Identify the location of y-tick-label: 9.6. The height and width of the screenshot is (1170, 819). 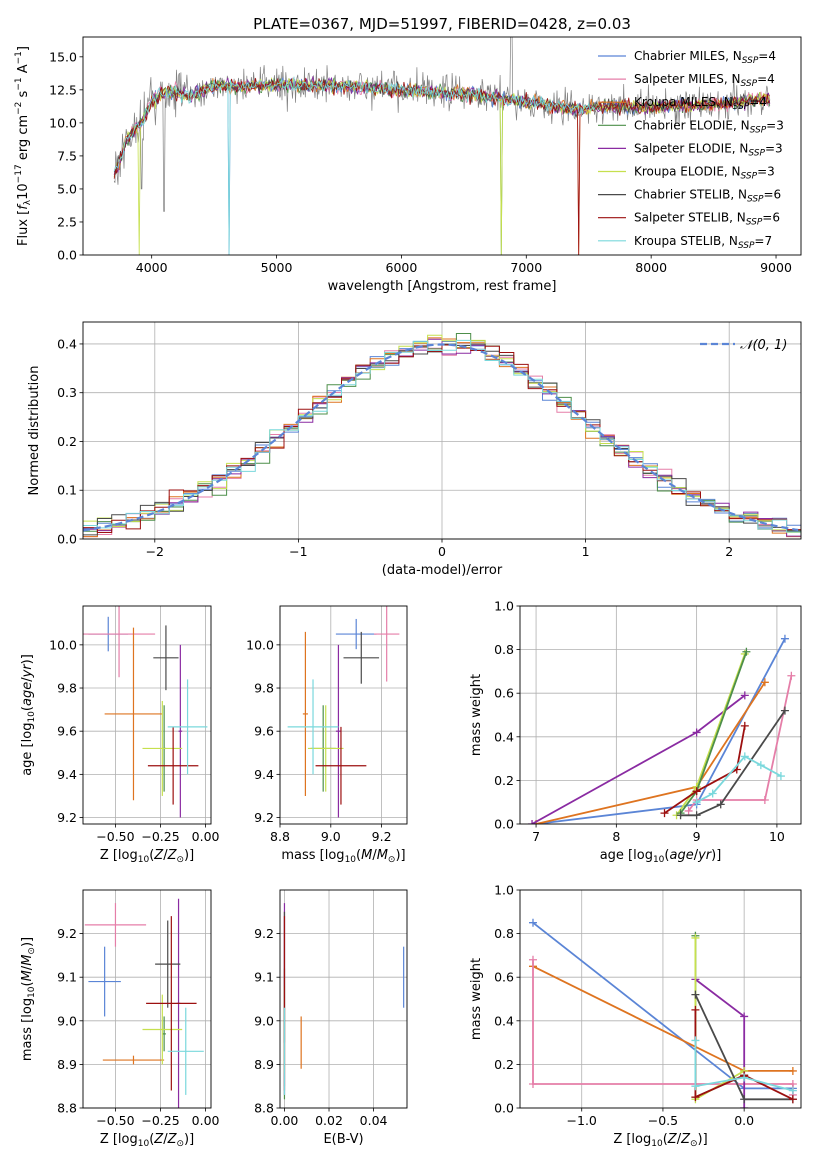
(67, 731).